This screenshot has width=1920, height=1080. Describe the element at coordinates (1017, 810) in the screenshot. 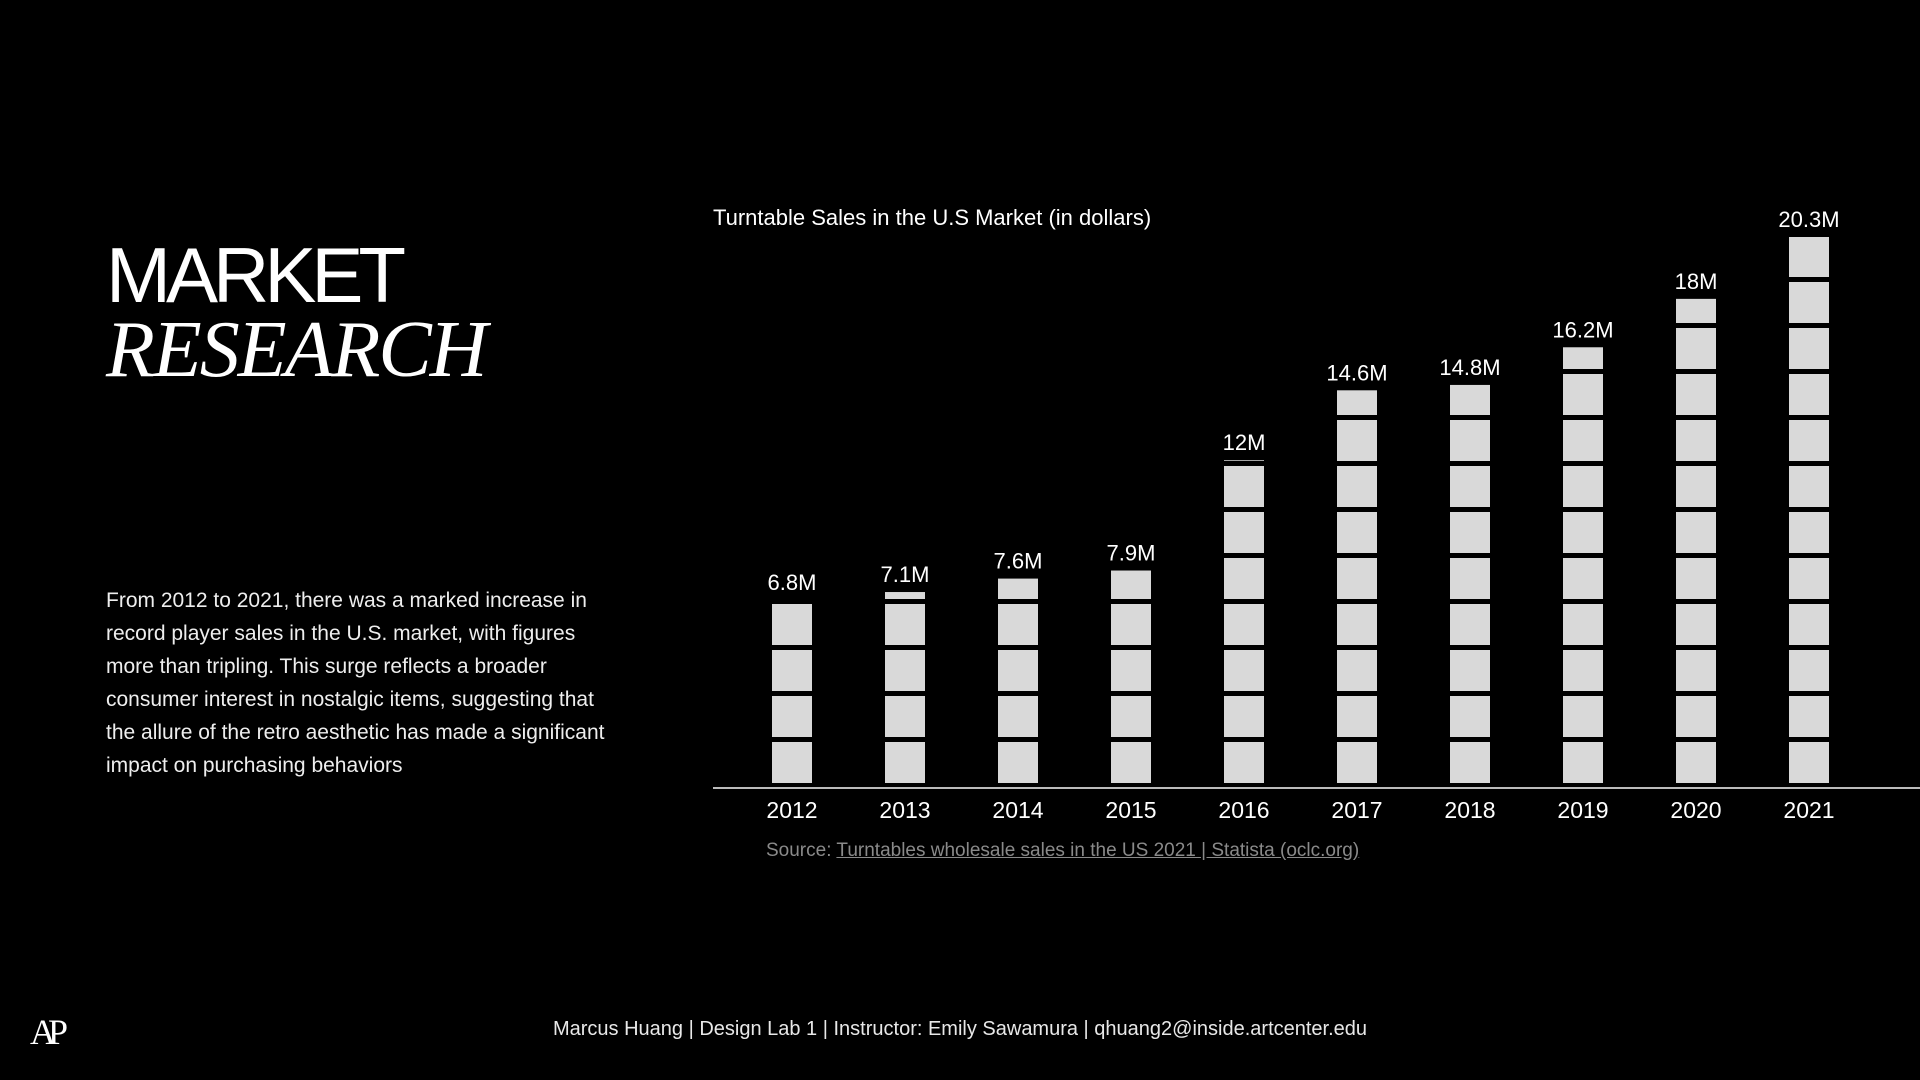

I see `x-tick-label: 2014` at that location.